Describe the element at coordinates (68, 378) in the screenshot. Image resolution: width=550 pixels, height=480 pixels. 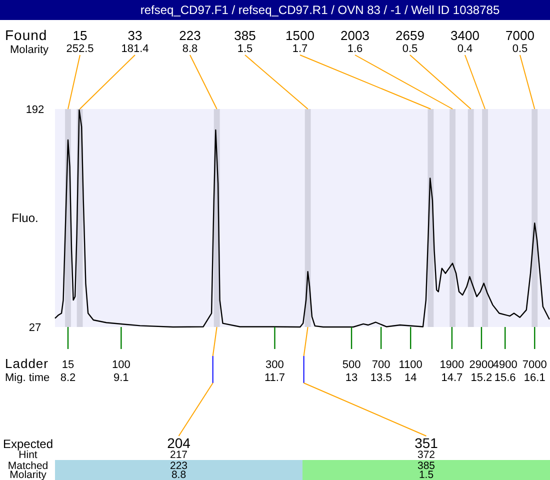
I see `x-tick-label: 8.2` at that location.